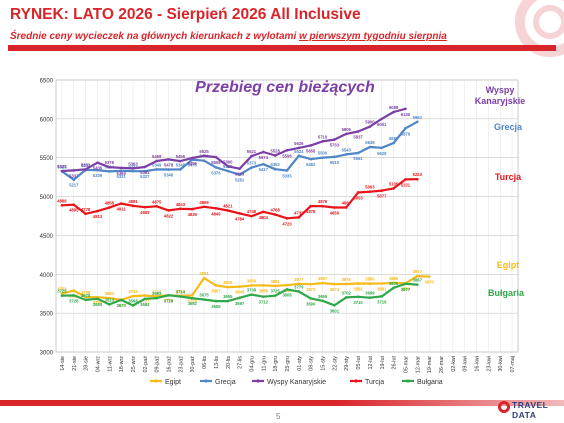 This screenshot has width=564, height=423. I want to click on legend-label: Wyspy Kanaryjskie, so click(296, 382).